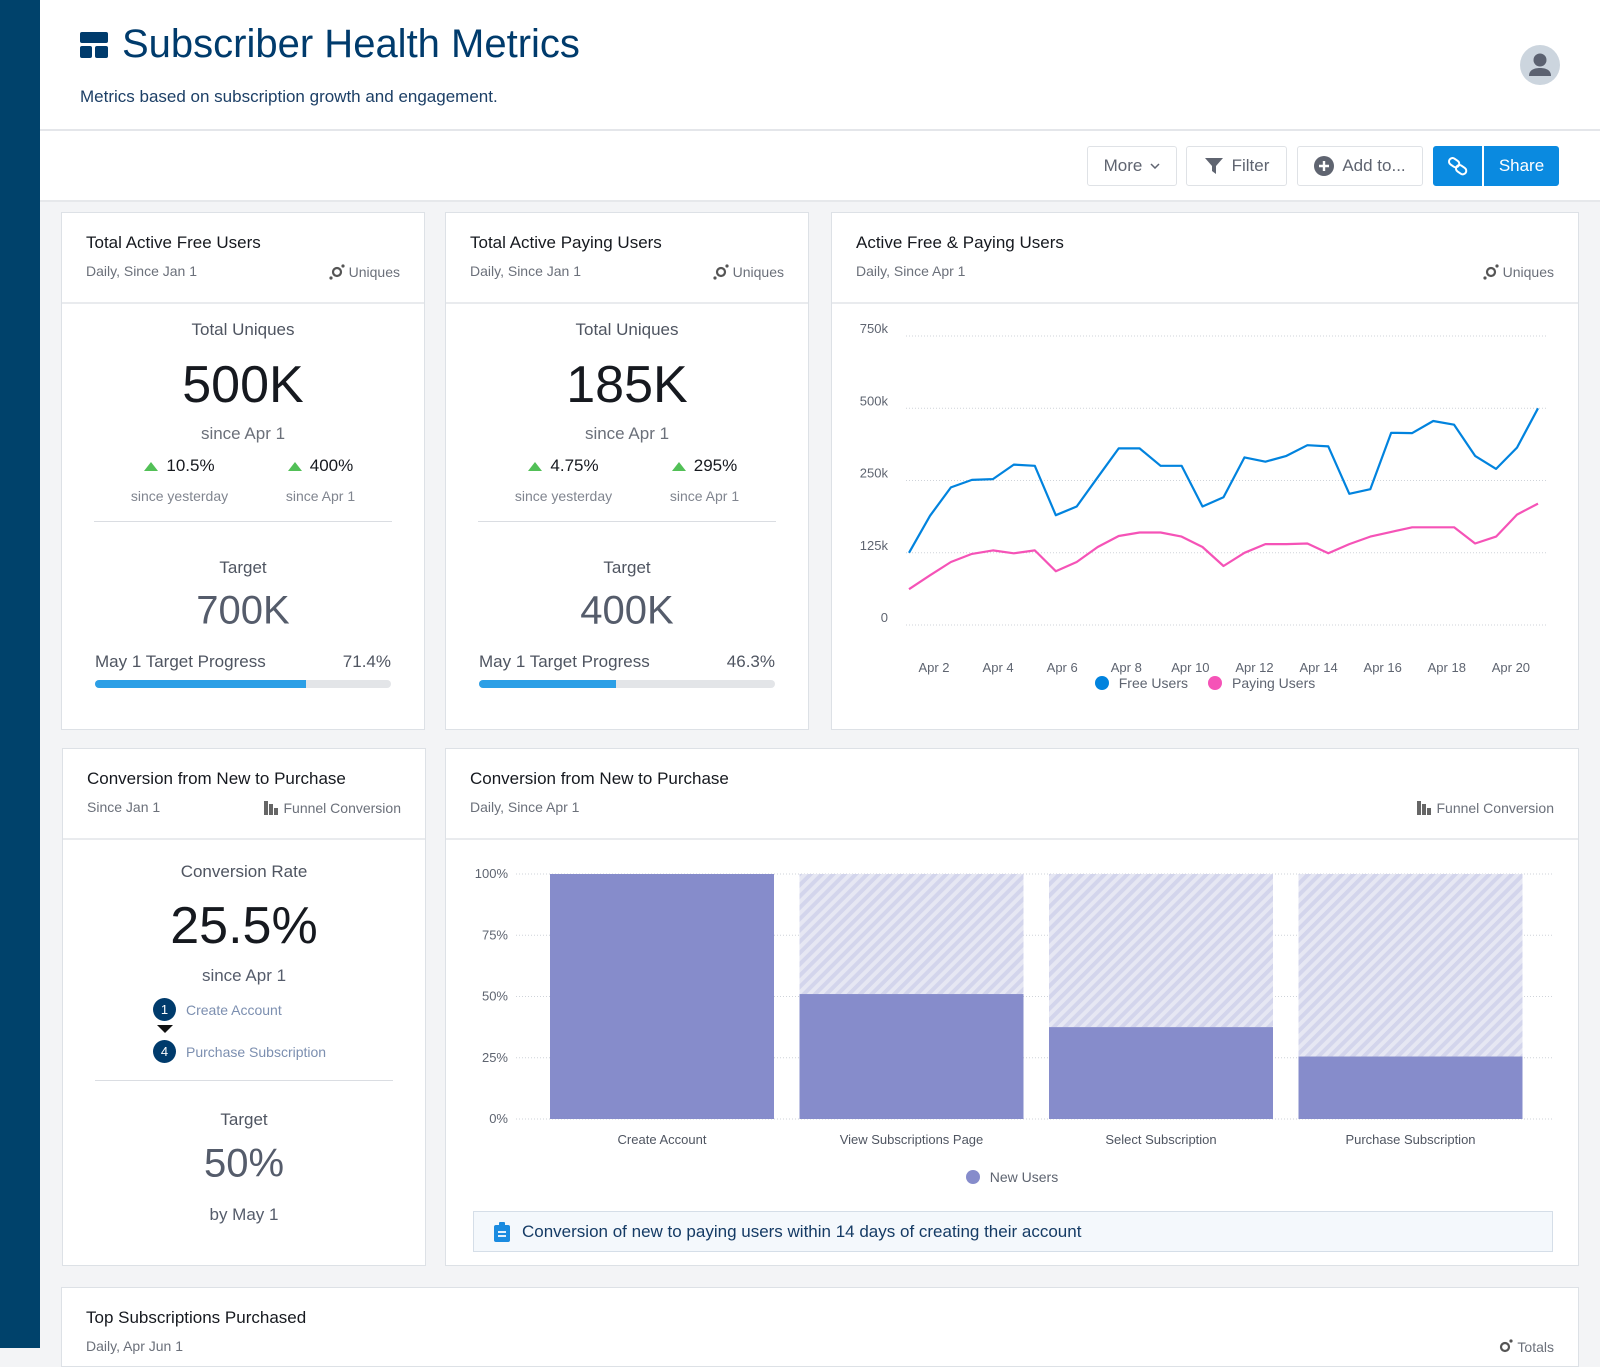 The height and width of the screenshot is (1367, 1600). Describe the element at coordinates (502, 1231) in the screenshot. I see `clipboard-icon` at that location.